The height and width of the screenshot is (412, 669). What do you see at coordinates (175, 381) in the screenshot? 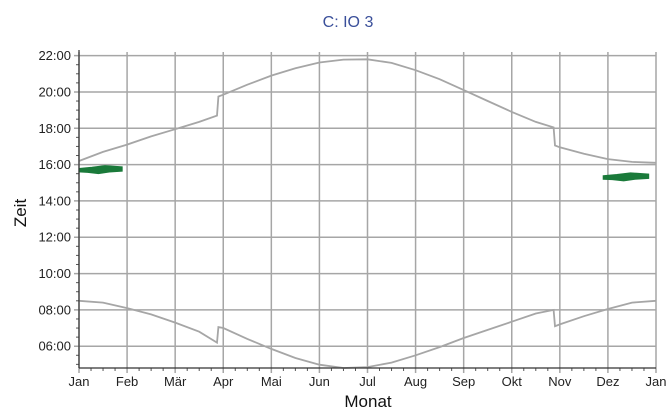
I see `x-tick-label: Mär` at bounding box center [175, 381].